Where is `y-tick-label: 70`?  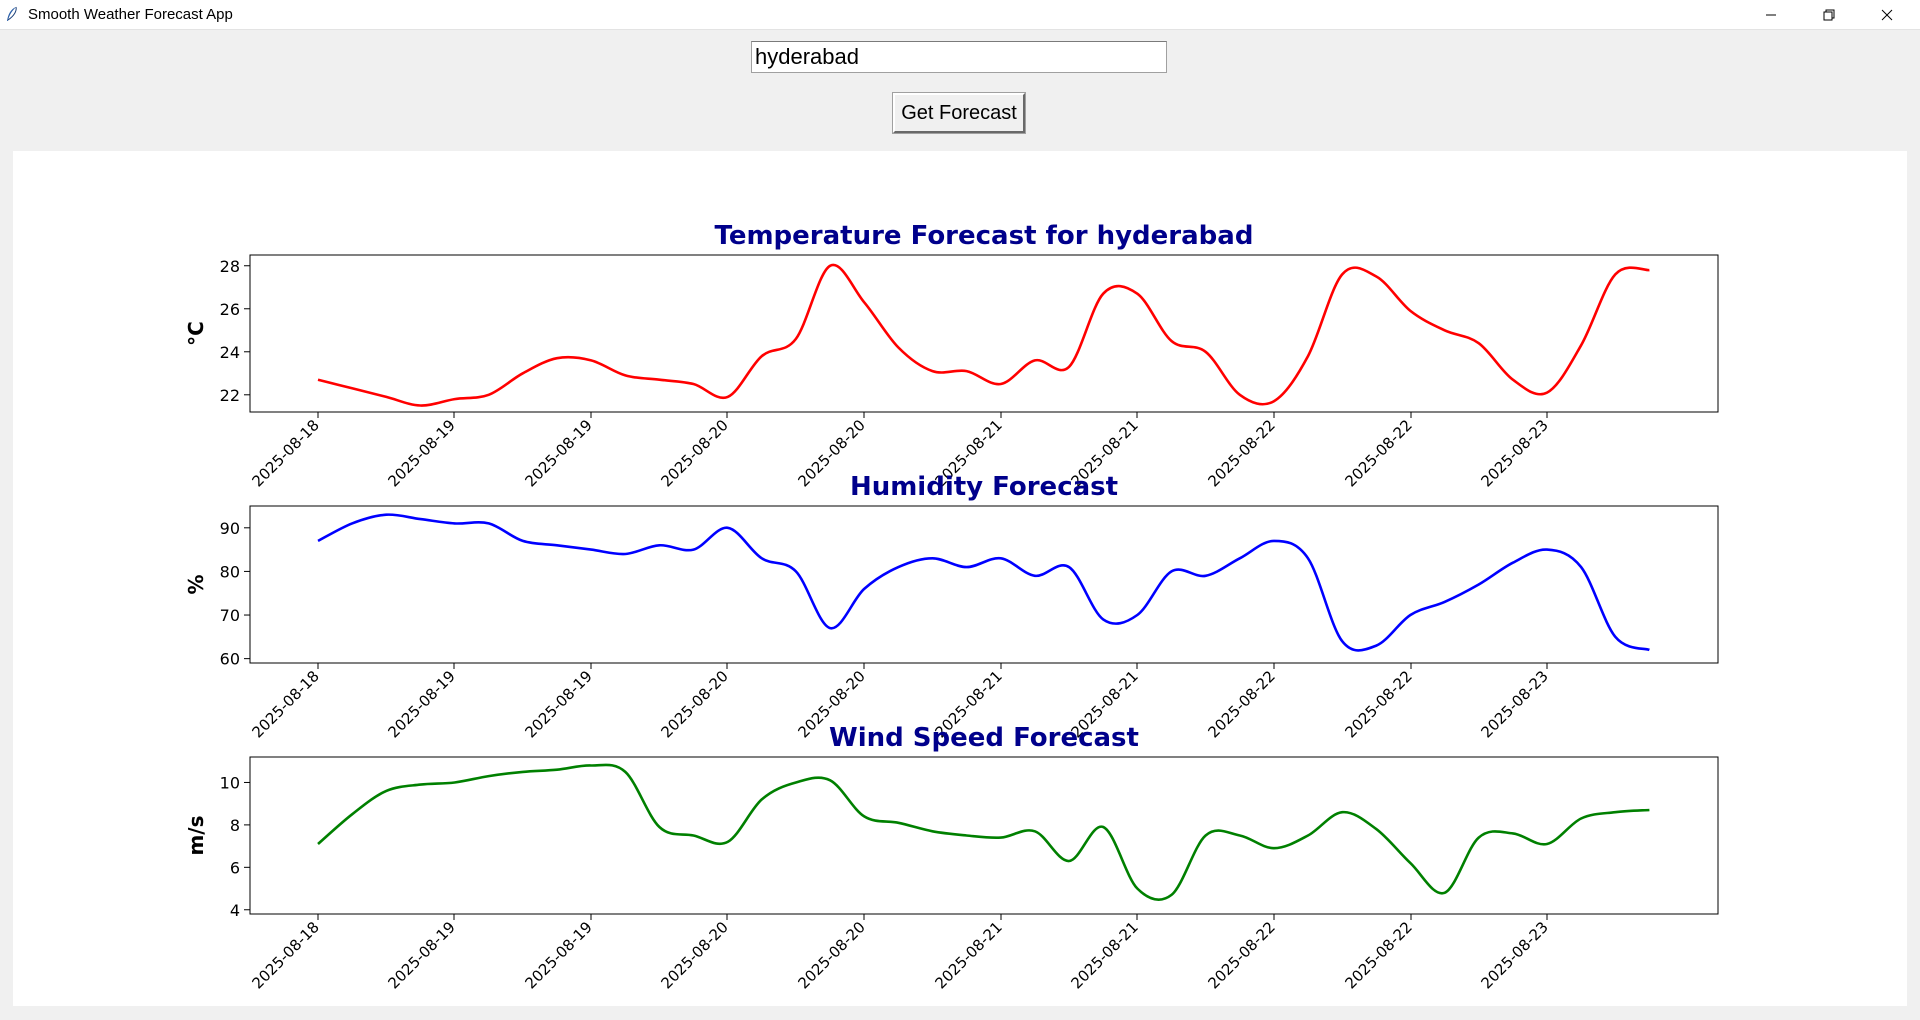
y-tick-label: 70 is located at coordinates (230, 615).